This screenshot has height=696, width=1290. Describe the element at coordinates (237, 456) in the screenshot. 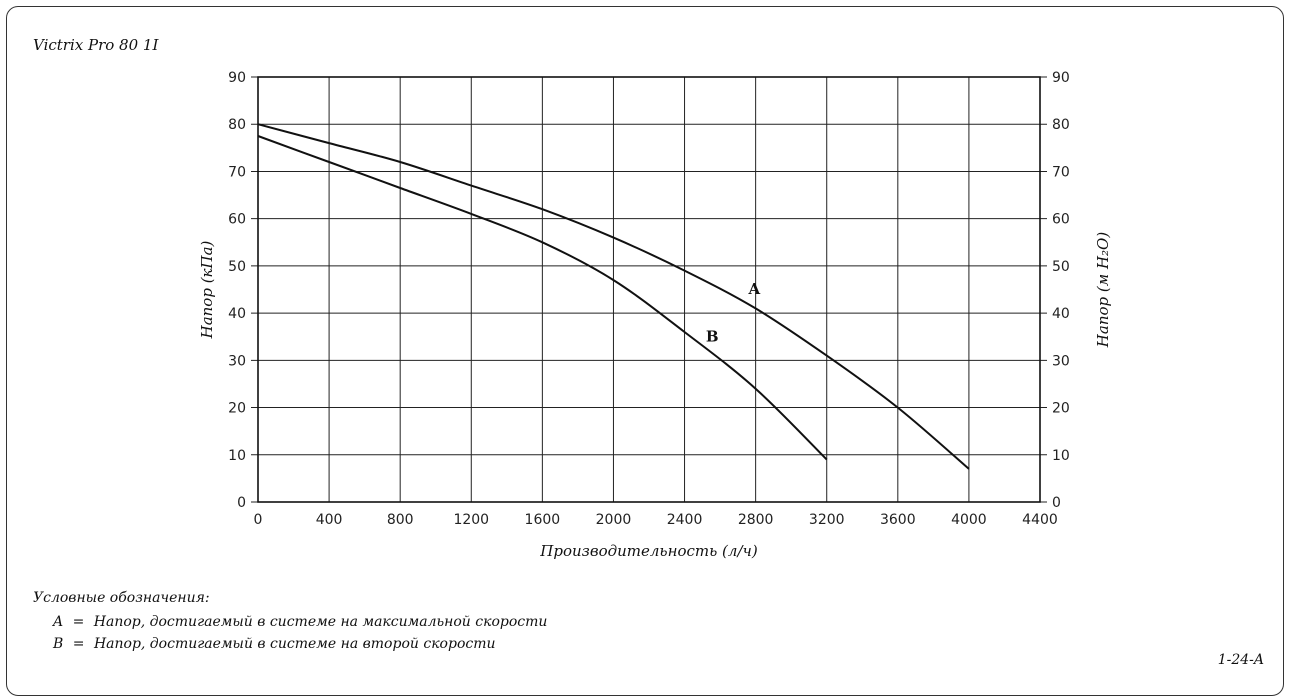

I see `y-tick-label-left: 10` at that location.